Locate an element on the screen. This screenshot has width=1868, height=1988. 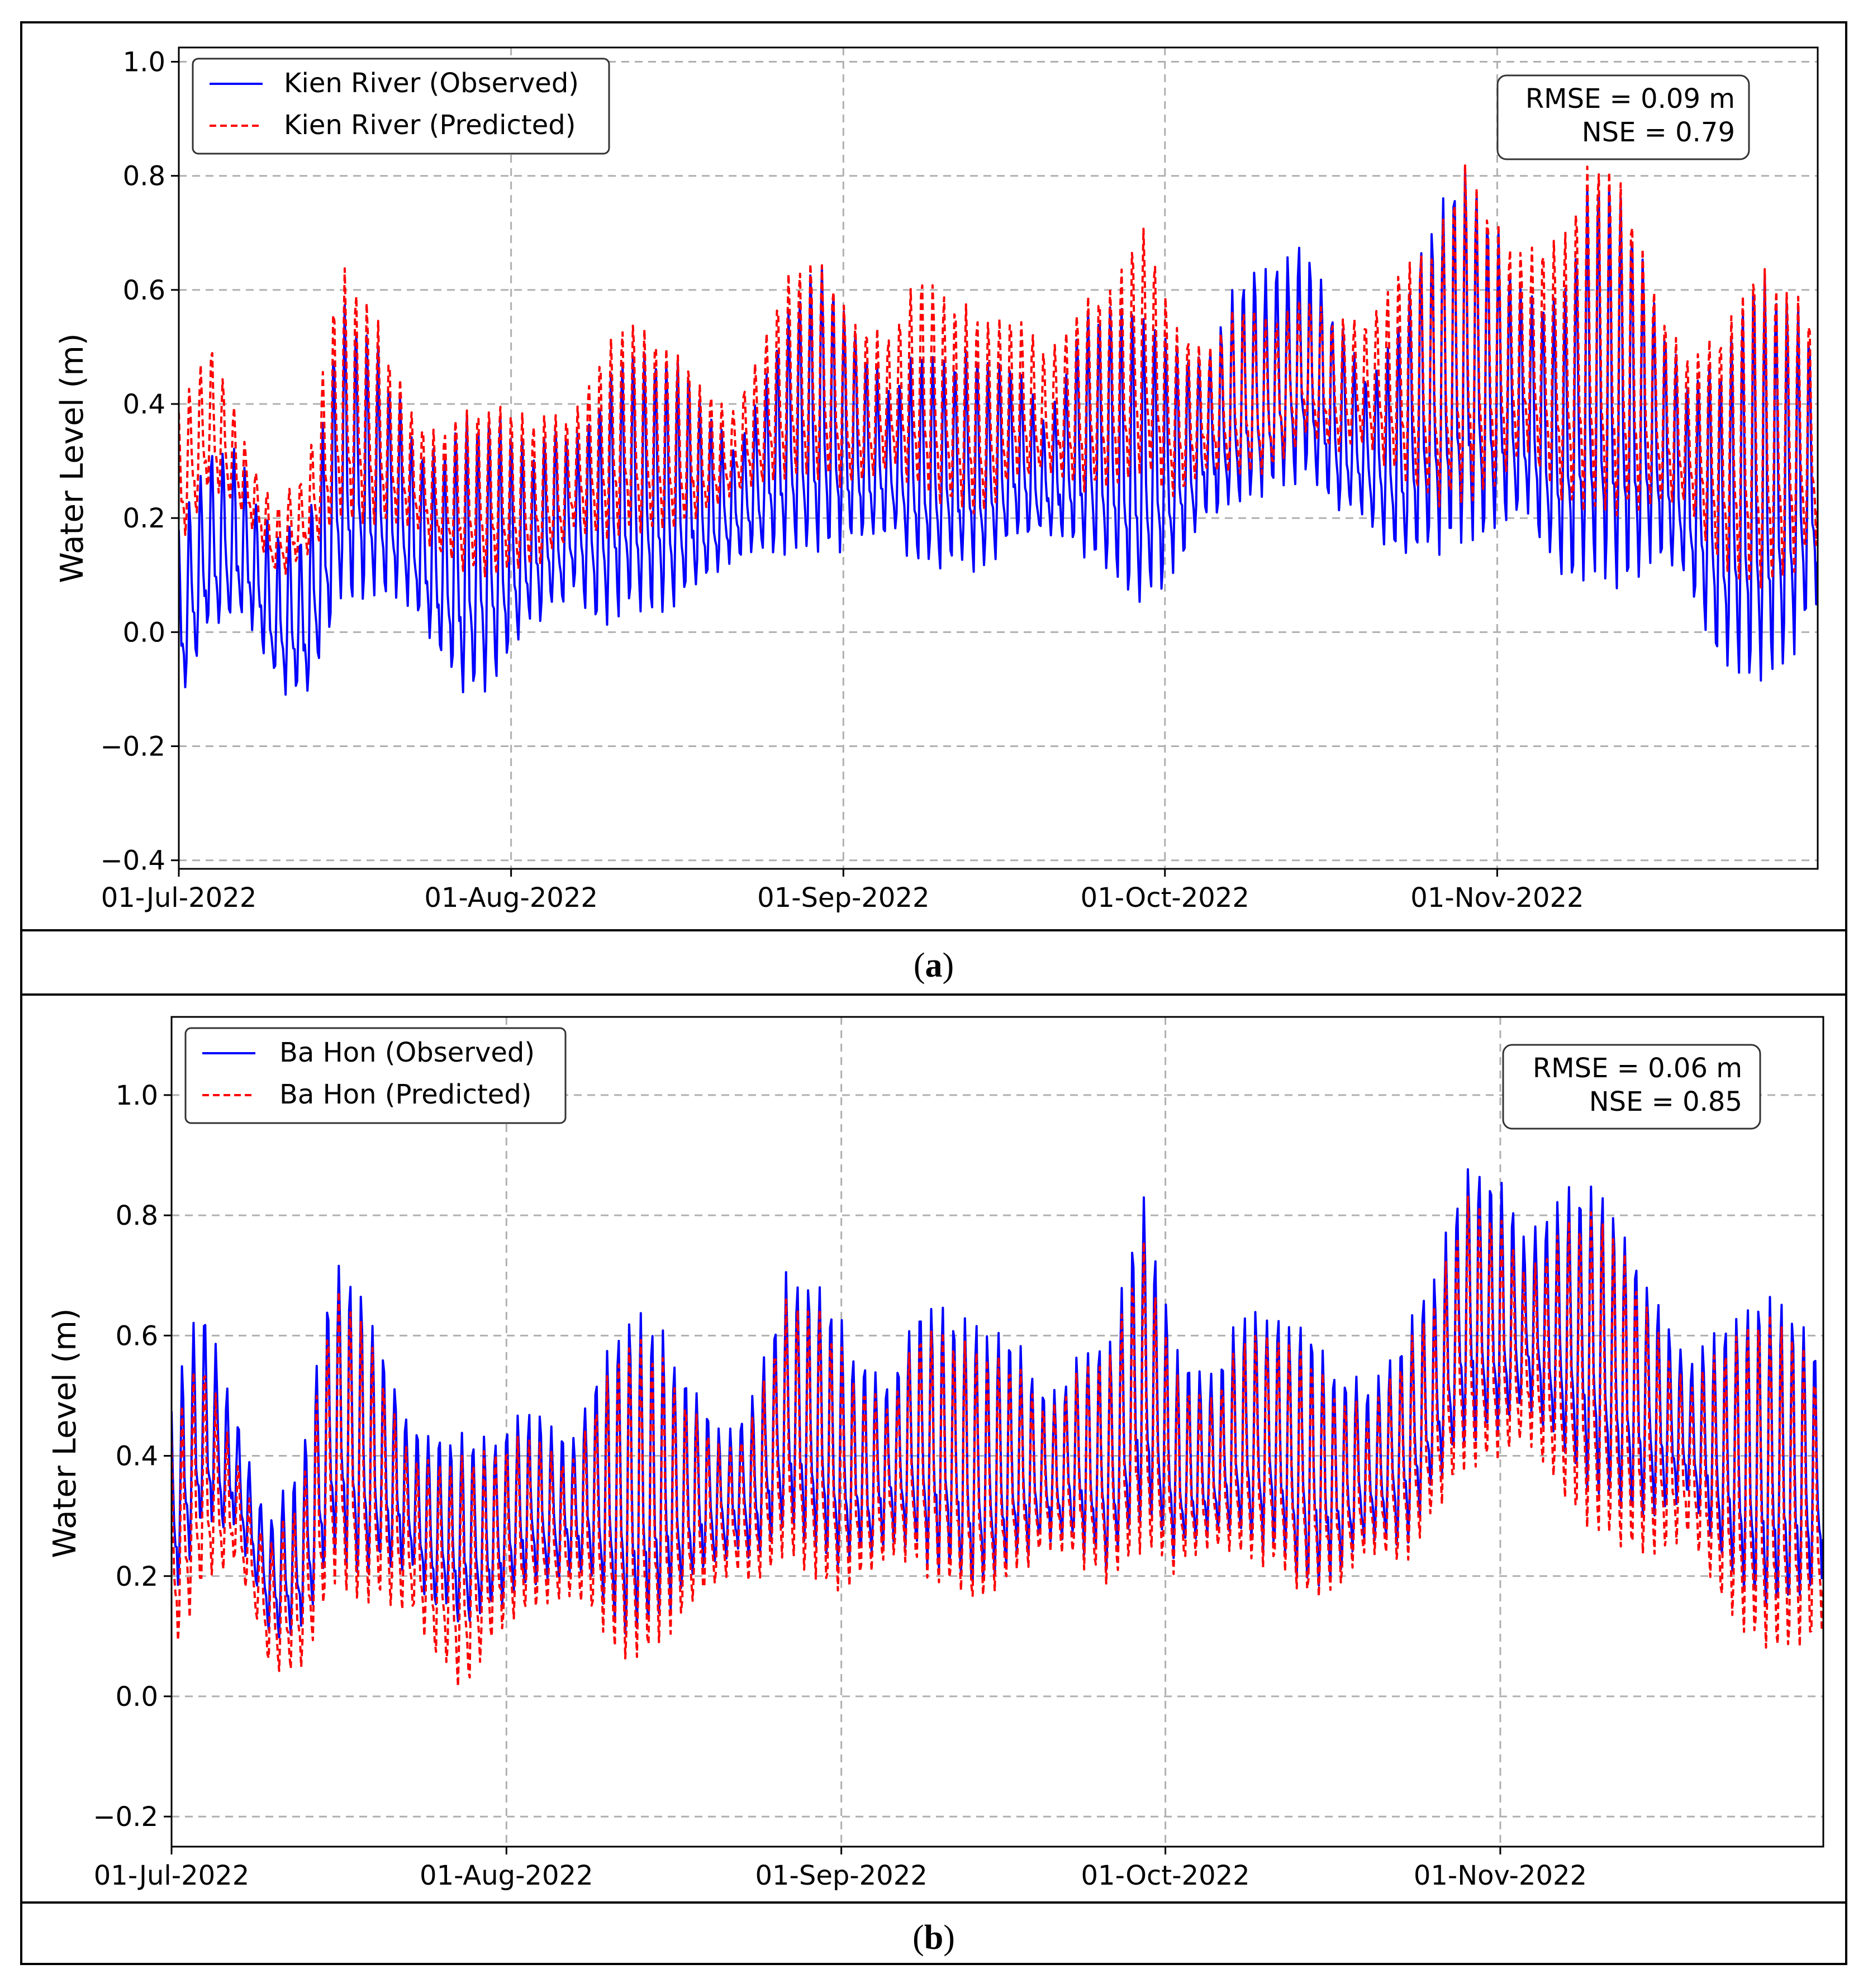
panel-a-caption: (a) is located at coordinates (934, 966).